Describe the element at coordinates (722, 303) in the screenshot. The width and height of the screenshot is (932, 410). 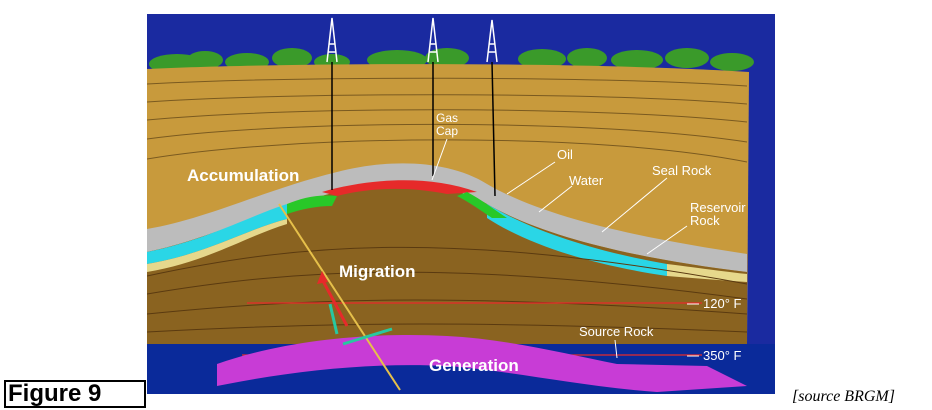
I see `temperature-120-label: 120° F` at that location.